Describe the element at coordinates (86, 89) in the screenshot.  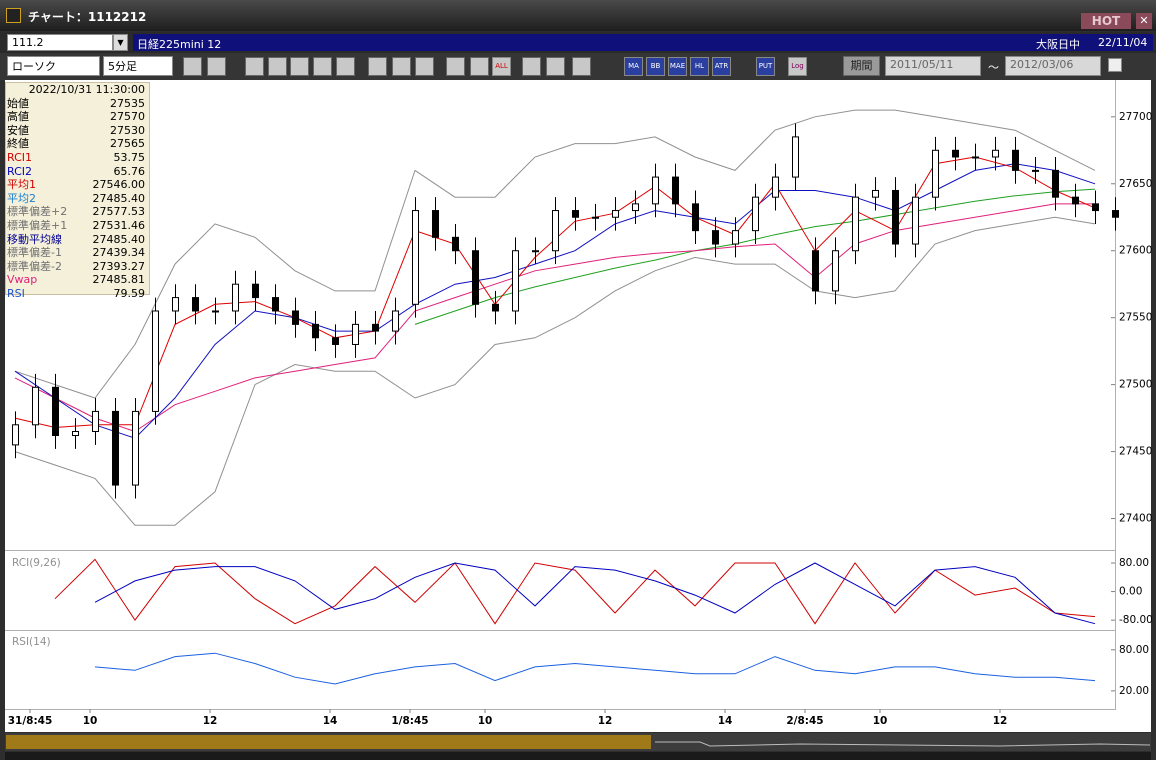
I see `info-time: 2022/10/31 11:30:00` at that location.